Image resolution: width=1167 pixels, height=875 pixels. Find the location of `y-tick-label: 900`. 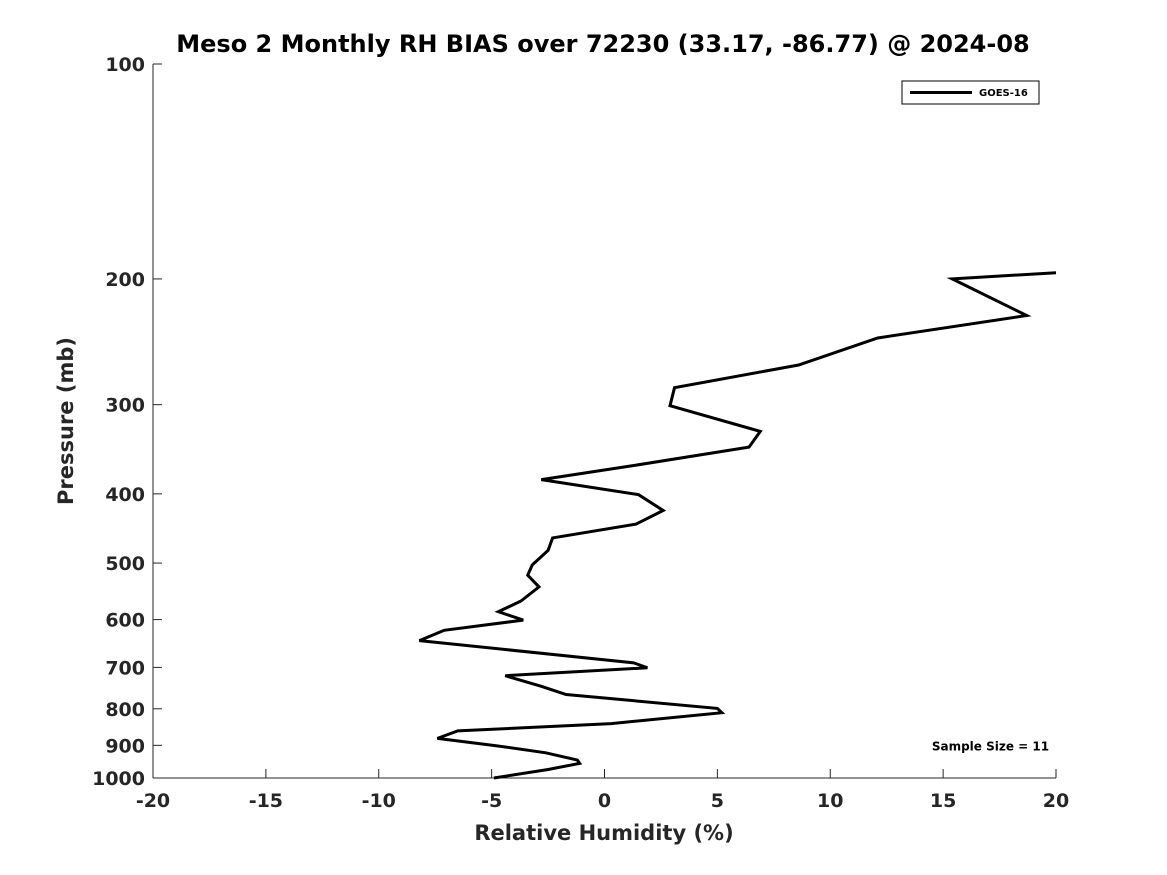

y-tick-label: 900 is located at coordinates (125, 746).